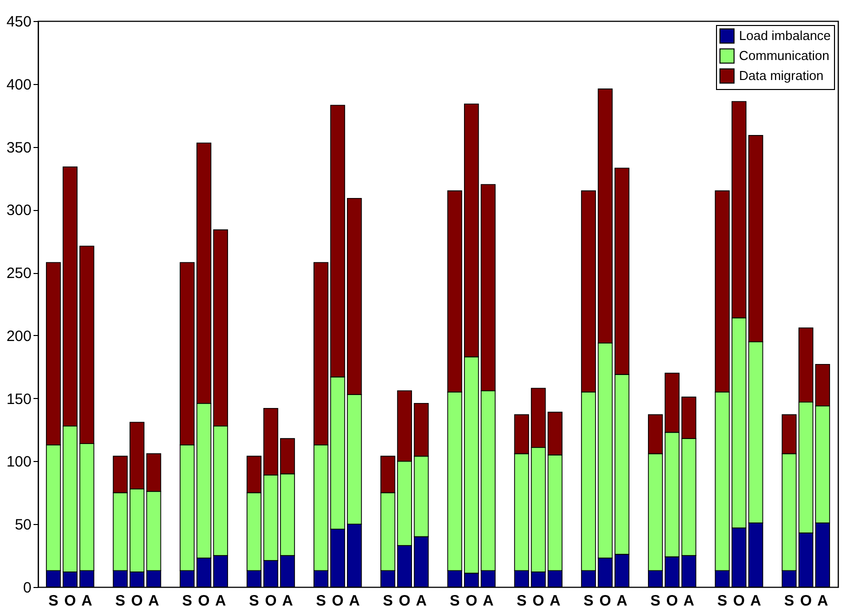 The width and height of the screenshot is (856, 606). What do you see at coordinates (19, 211) in the screenshot?
I see `y-tick-label: 300` at bounding box center [19, 211].